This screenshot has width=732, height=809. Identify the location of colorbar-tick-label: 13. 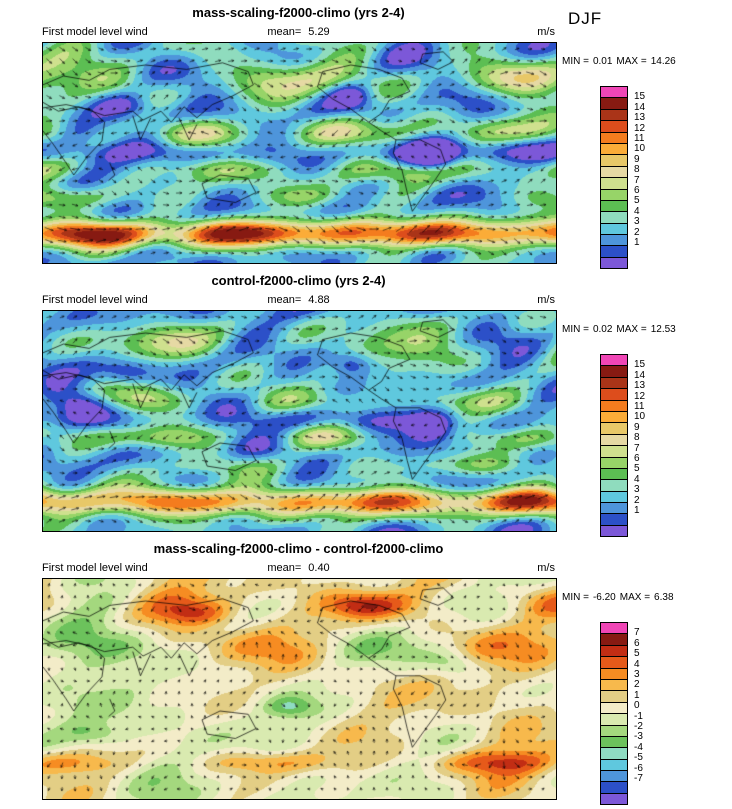
(640, 118).